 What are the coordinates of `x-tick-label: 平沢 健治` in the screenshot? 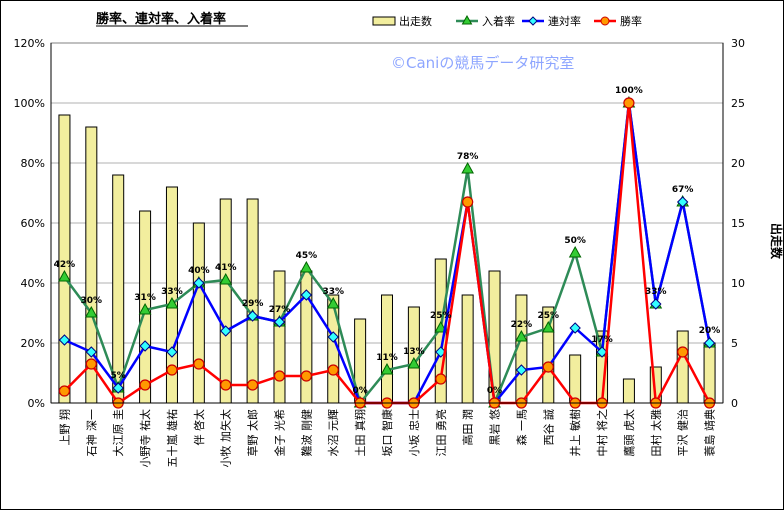 It's located at (683, 433).